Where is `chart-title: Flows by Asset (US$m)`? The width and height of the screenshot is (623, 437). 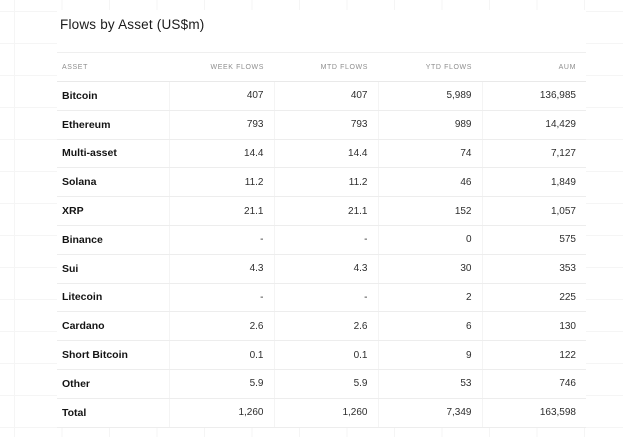 chart-title: Flows by Asset (US$m) is located at coordinates (132, 24).